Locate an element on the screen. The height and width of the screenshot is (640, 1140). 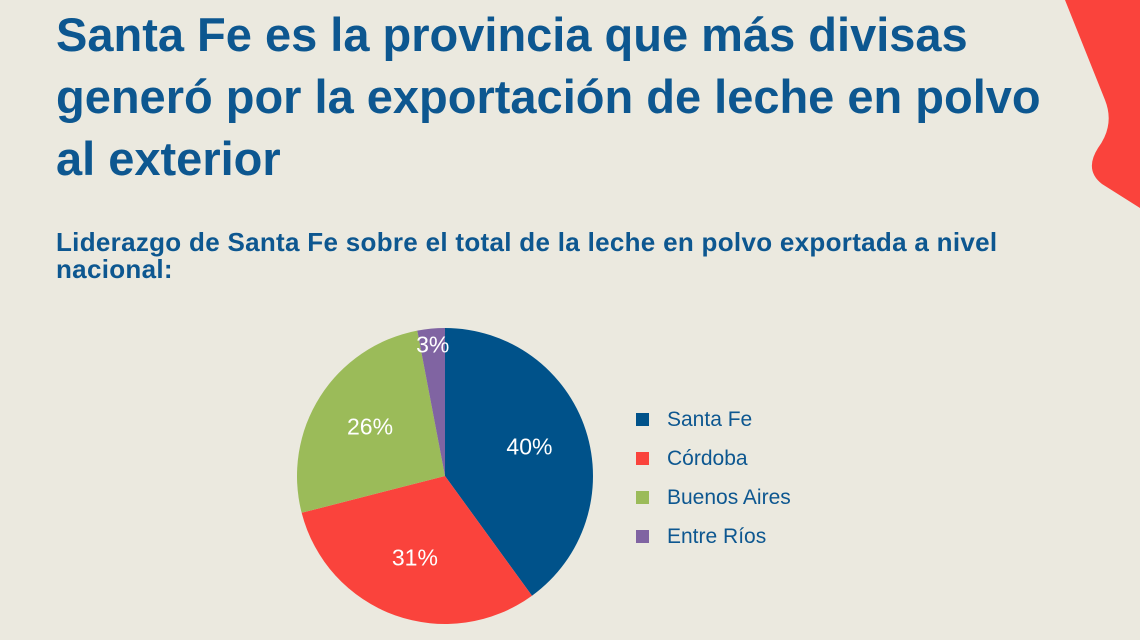
data-label: 40% is located at coordinates (529, 447).